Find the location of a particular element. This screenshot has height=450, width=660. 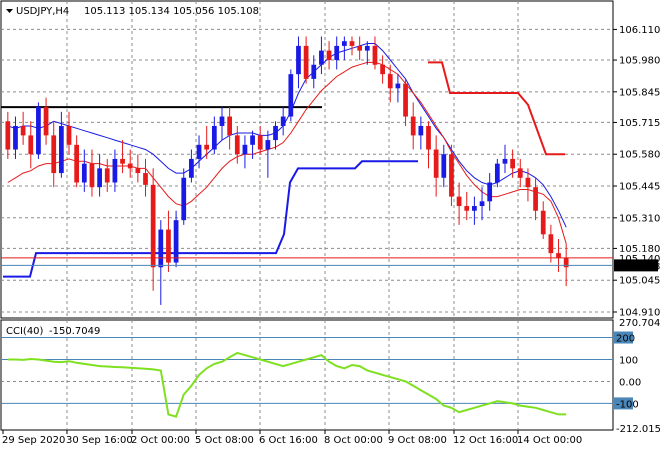

ask-price-label: 105.140 is located at coordinates (639, 259).